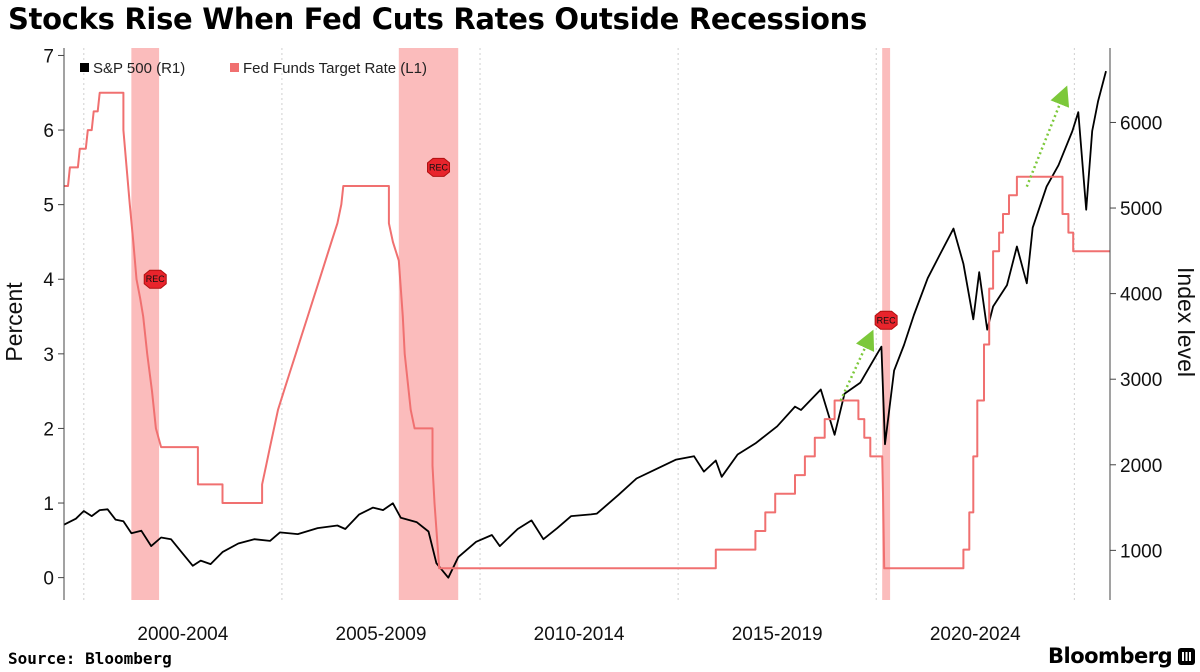 Image resolution: width=1200 pixels, height=672 pixels. Describe the element at coordinates (335, 68) in the screenshot. I see `legend-label-fed-rate: Fed Funds Target Rate (L1)` at that location.